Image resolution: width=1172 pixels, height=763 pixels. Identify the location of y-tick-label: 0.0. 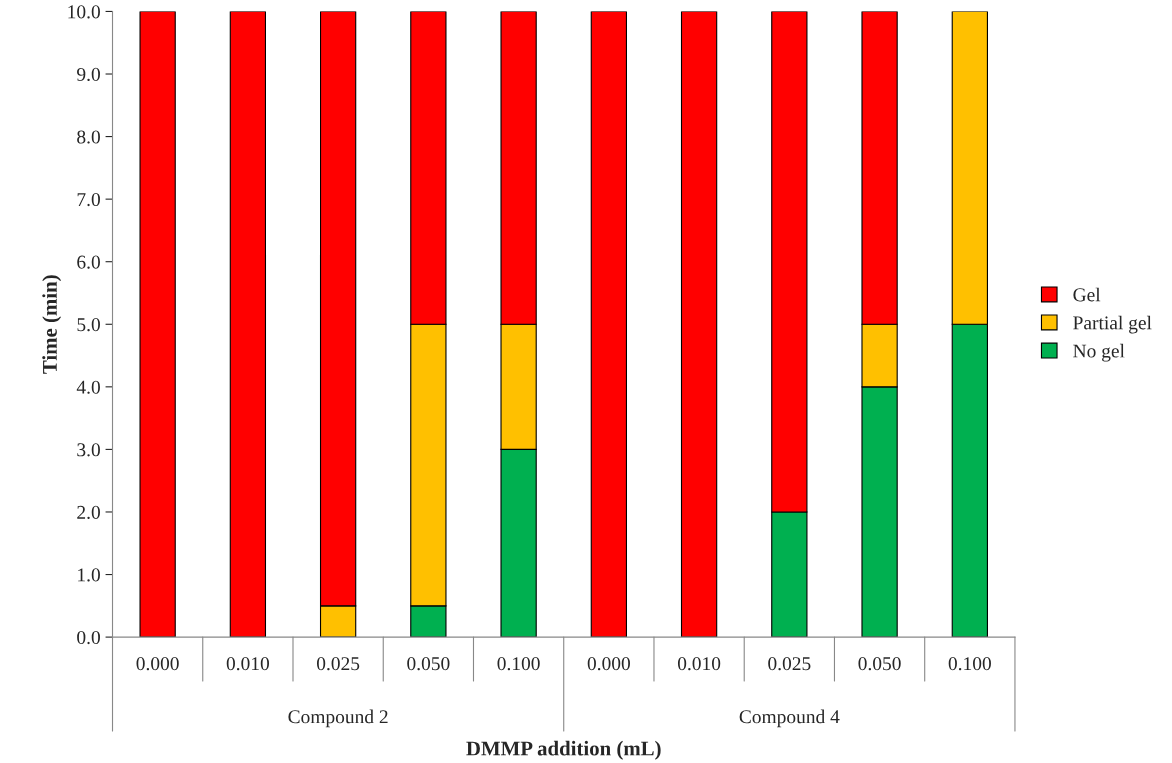
(88, 637).